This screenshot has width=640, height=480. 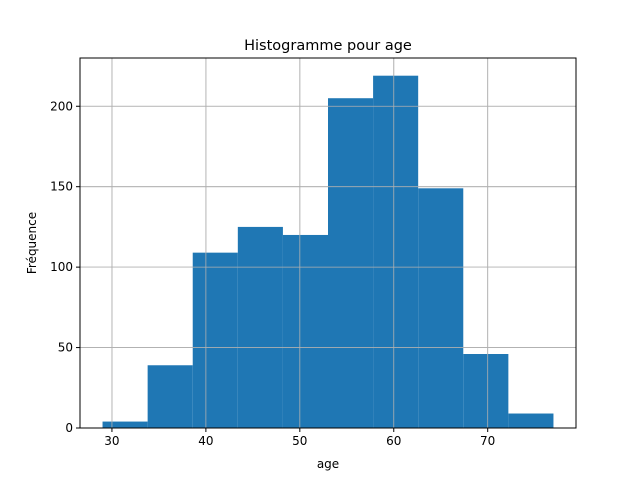 I want to click on y-tick-label: 150, so click(x=61, y=187).